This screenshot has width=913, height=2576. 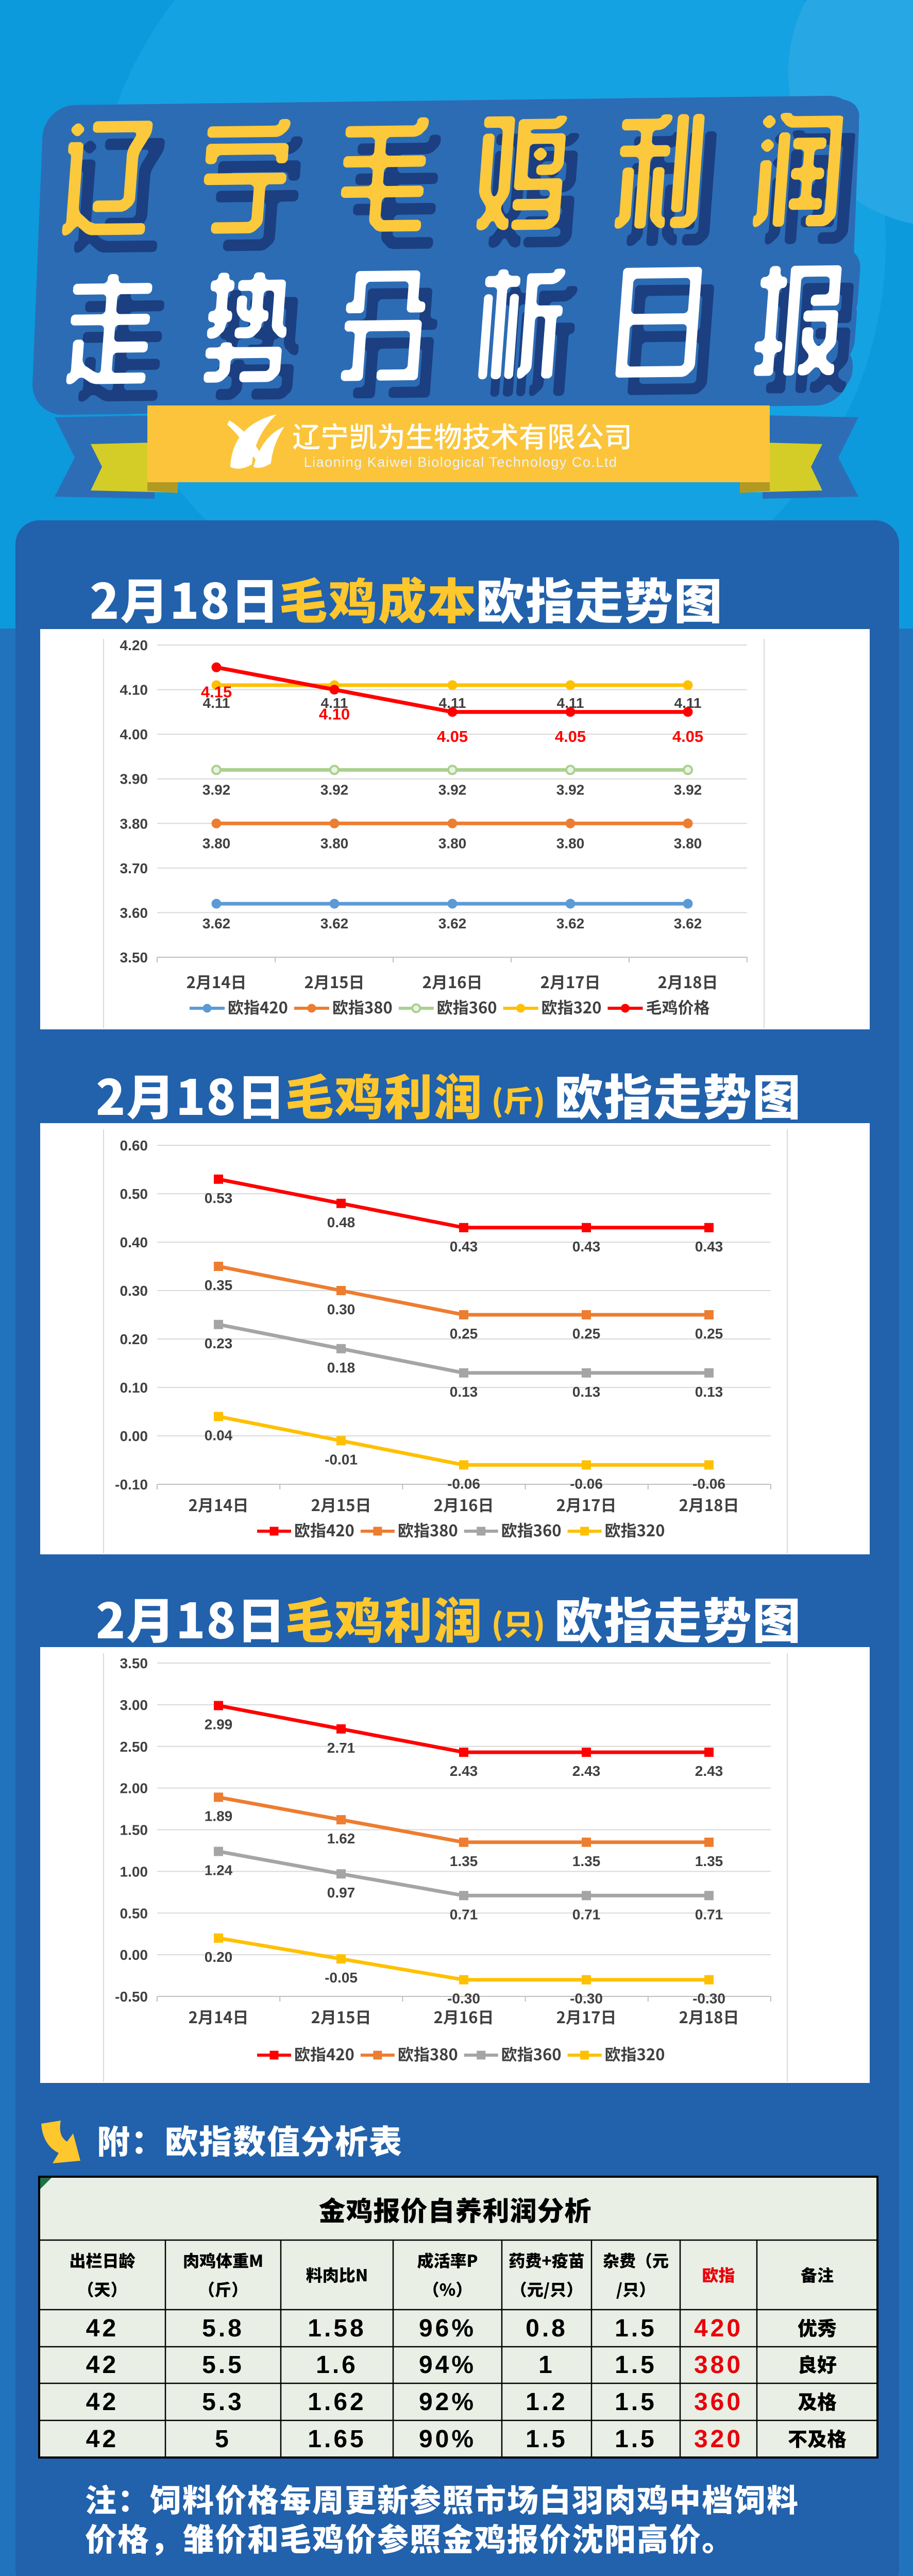 I want to click on svg-text: 320, so click(x=719, y=2439).